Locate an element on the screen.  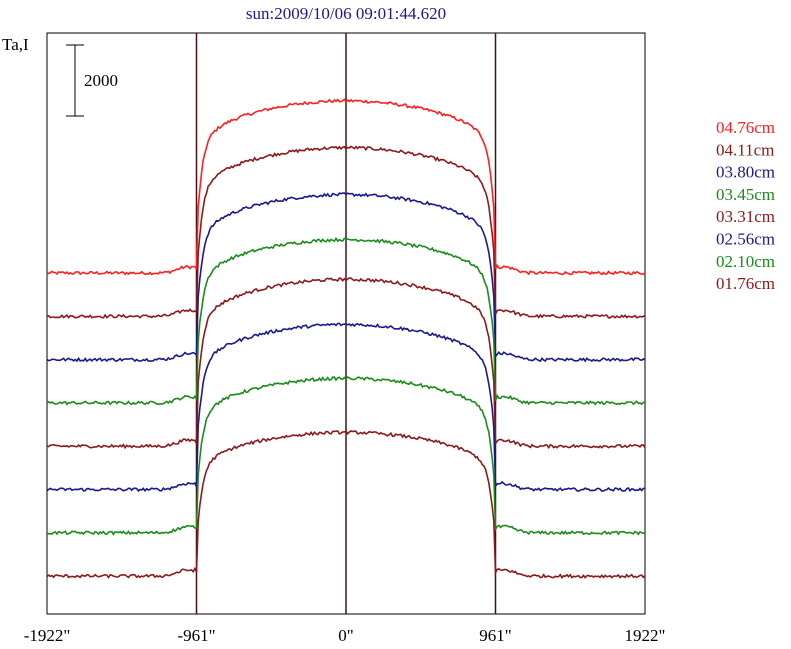
scale-bar: 2000 is located at coordinates (92, 80).